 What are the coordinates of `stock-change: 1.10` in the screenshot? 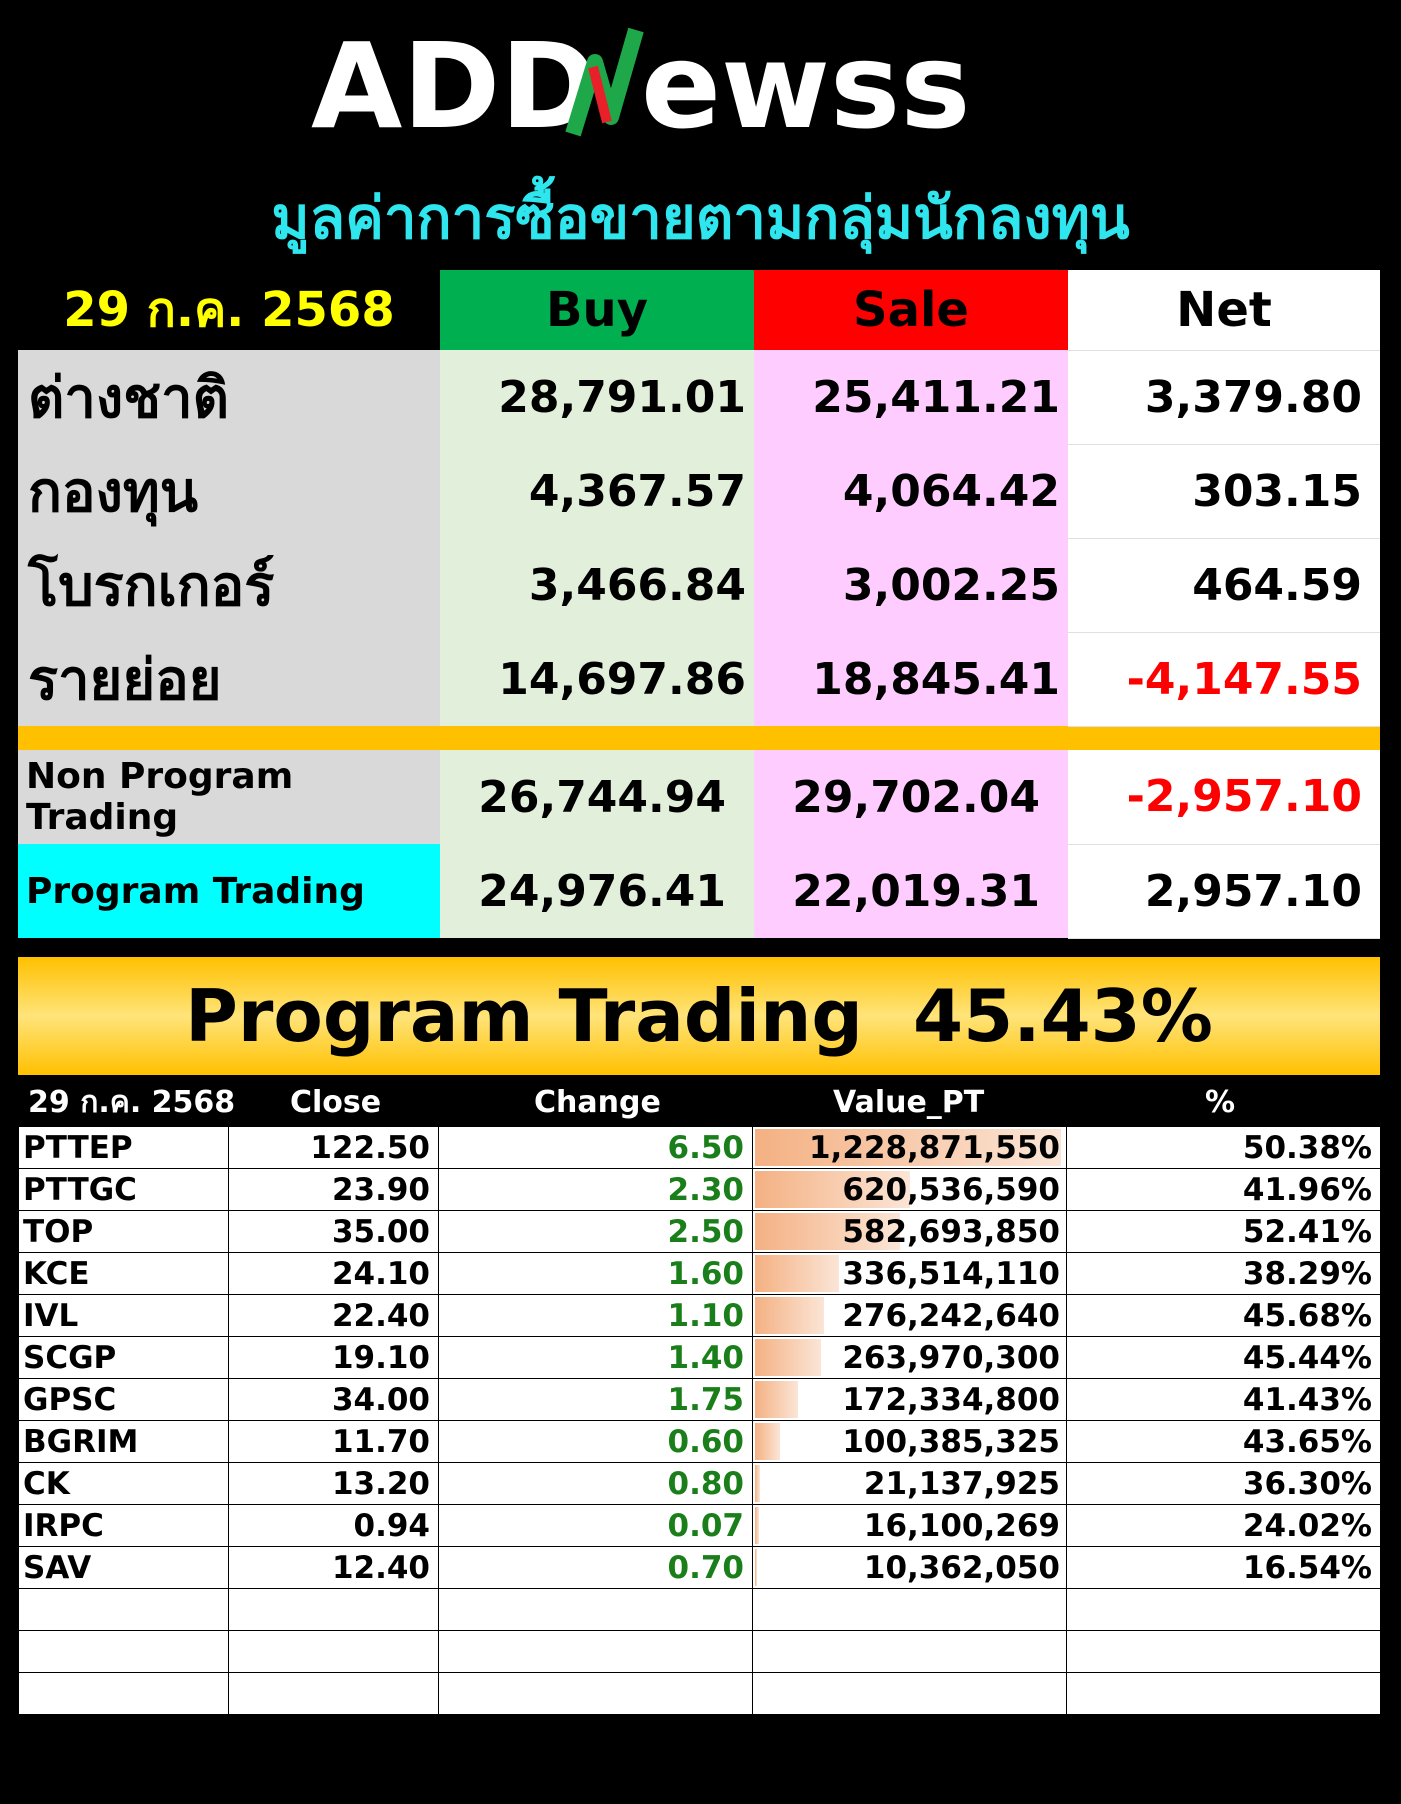 It's located at (595, 1315).